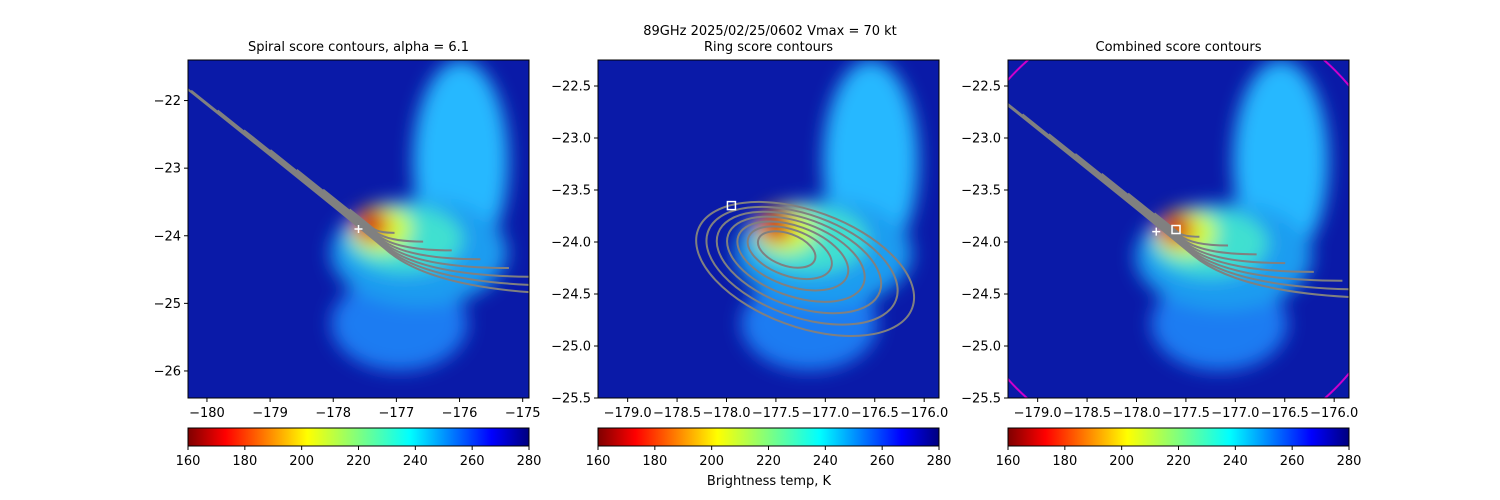  What do you see at coordinates (825, 413) in the screenshot?
I see `x-tick-label: −177.0` at bounding box center [825, 413].